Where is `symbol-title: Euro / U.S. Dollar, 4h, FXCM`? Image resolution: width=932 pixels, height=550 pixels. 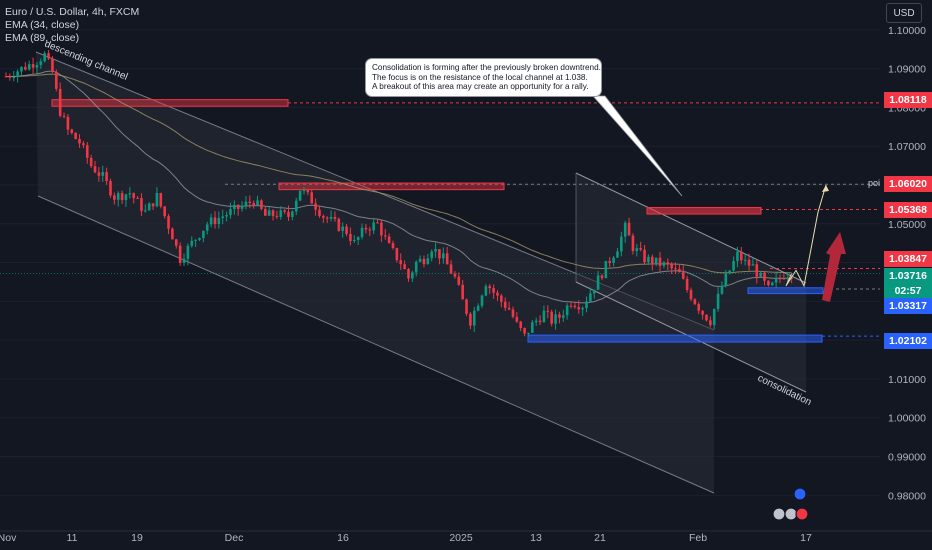 symbol-title: Euro / U.S. Dollar, 4h, FXCM is located at coordinates (72, 12).